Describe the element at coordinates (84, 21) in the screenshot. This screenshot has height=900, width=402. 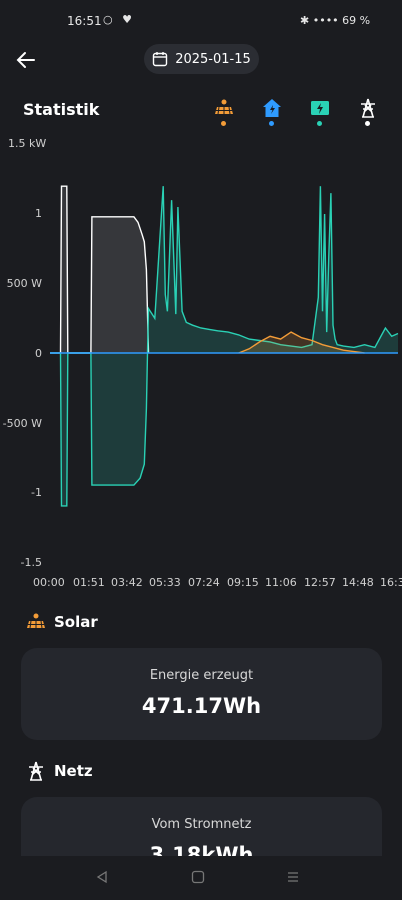
I see `status-time: 16:51` at that location.